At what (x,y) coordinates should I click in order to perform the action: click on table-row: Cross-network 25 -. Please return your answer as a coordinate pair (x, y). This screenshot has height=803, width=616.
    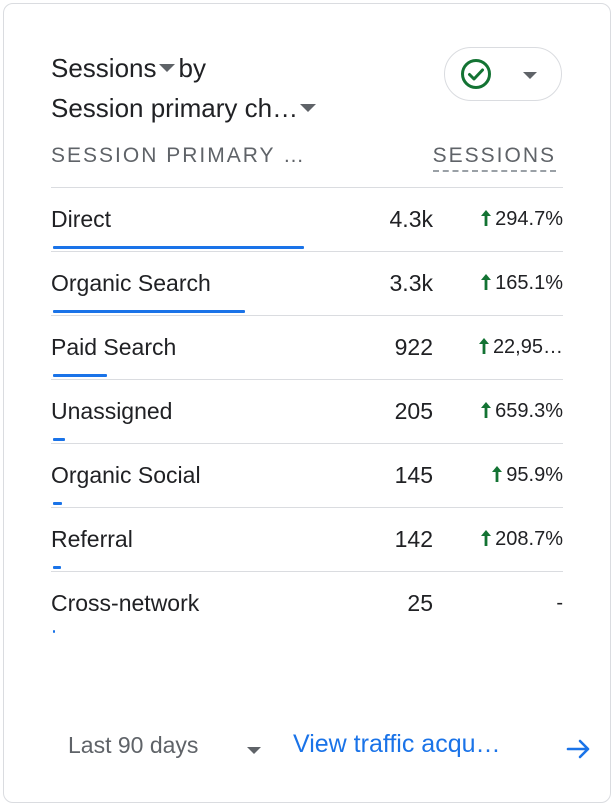
    Looking at the image, I should click on (307, 603).